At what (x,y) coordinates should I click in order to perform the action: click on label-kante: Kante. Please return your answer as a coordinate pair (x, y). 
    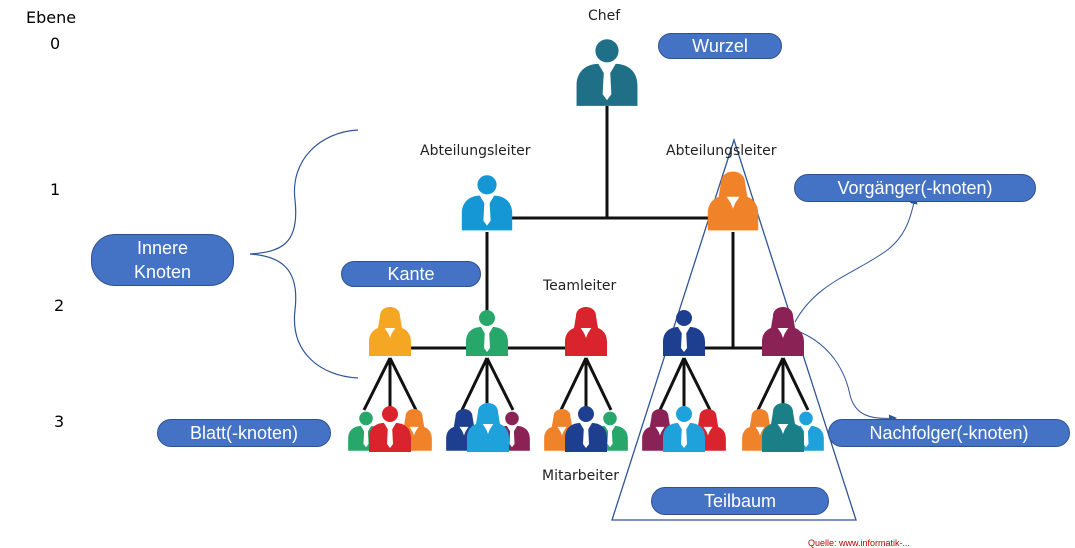
    Looking at the image, I should click on (411, 274).